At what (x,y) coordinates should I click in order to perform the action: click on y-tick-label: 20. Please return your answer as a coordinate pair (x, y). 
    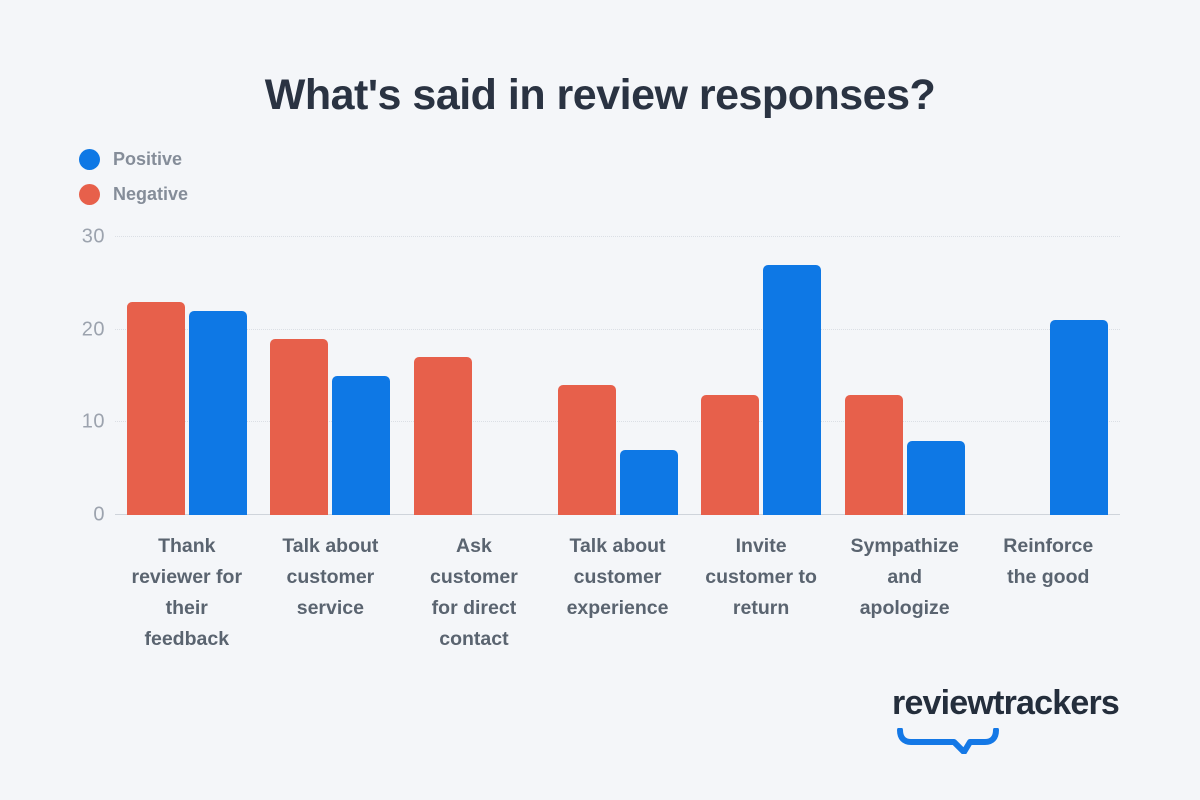
    Looking at the image, I should click on (93, 329).